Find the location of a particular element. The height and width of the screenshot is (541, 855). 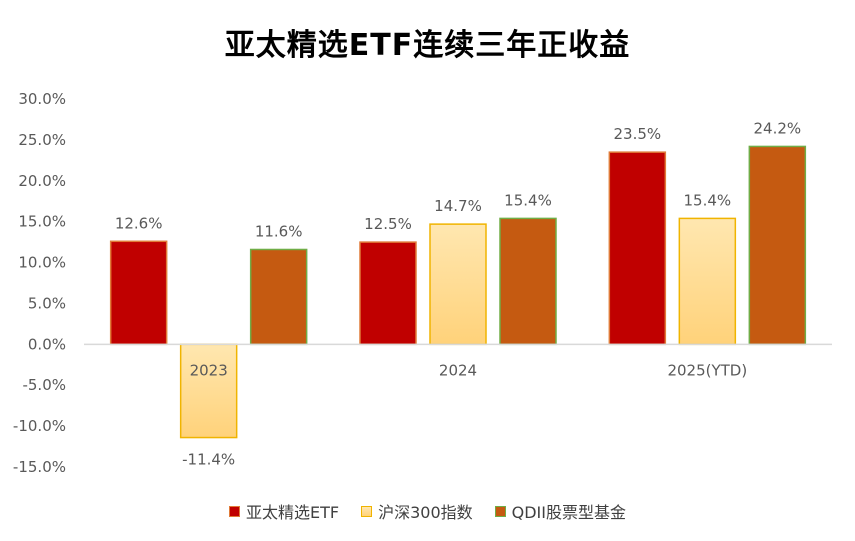

y-tick-label: 15.0% is located at coordinates (42, 222).